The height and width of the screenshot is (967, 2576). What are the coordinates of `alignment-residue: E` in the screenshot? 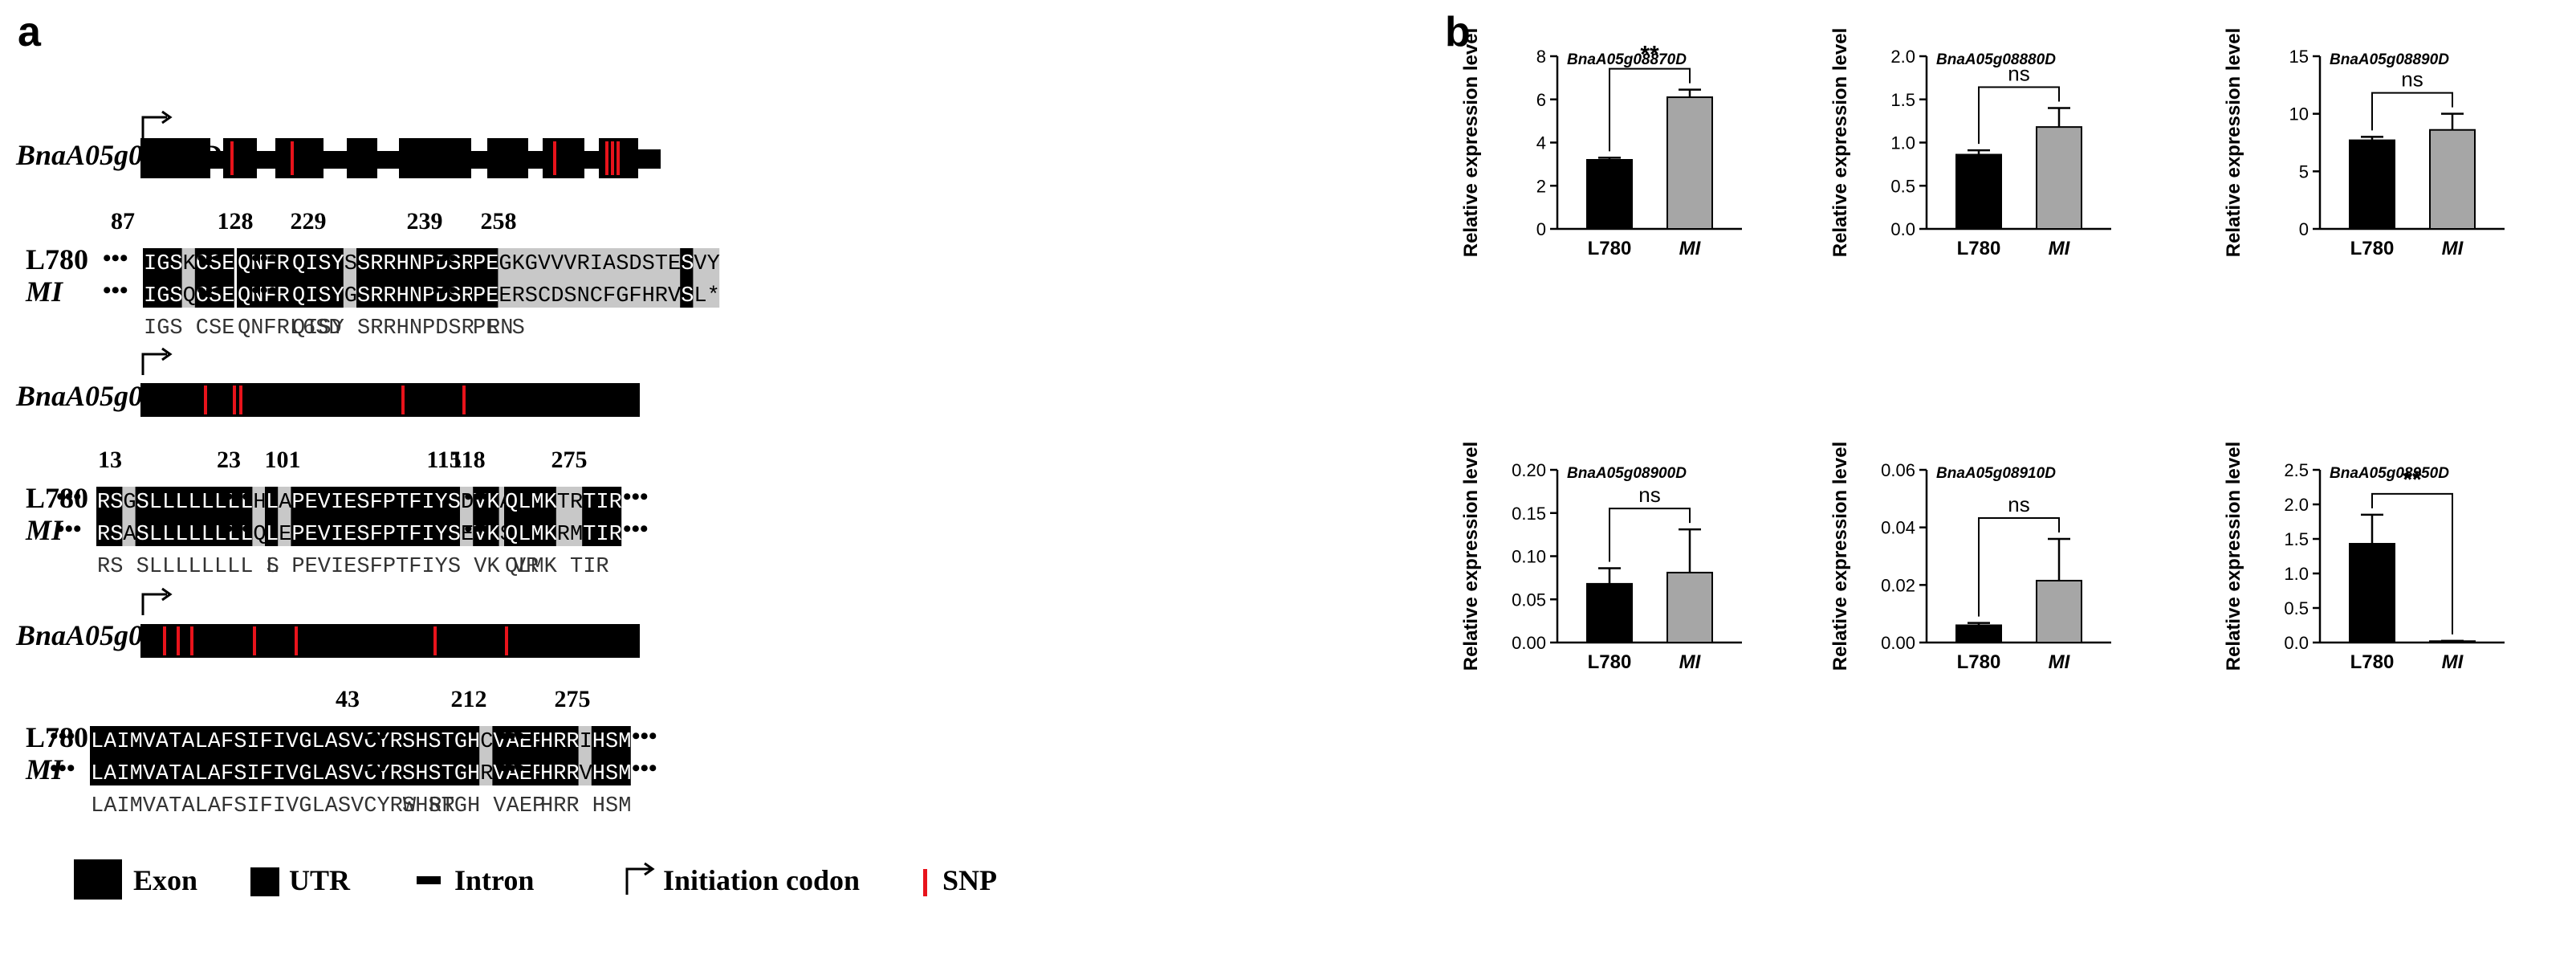 It's located at (350, 503).